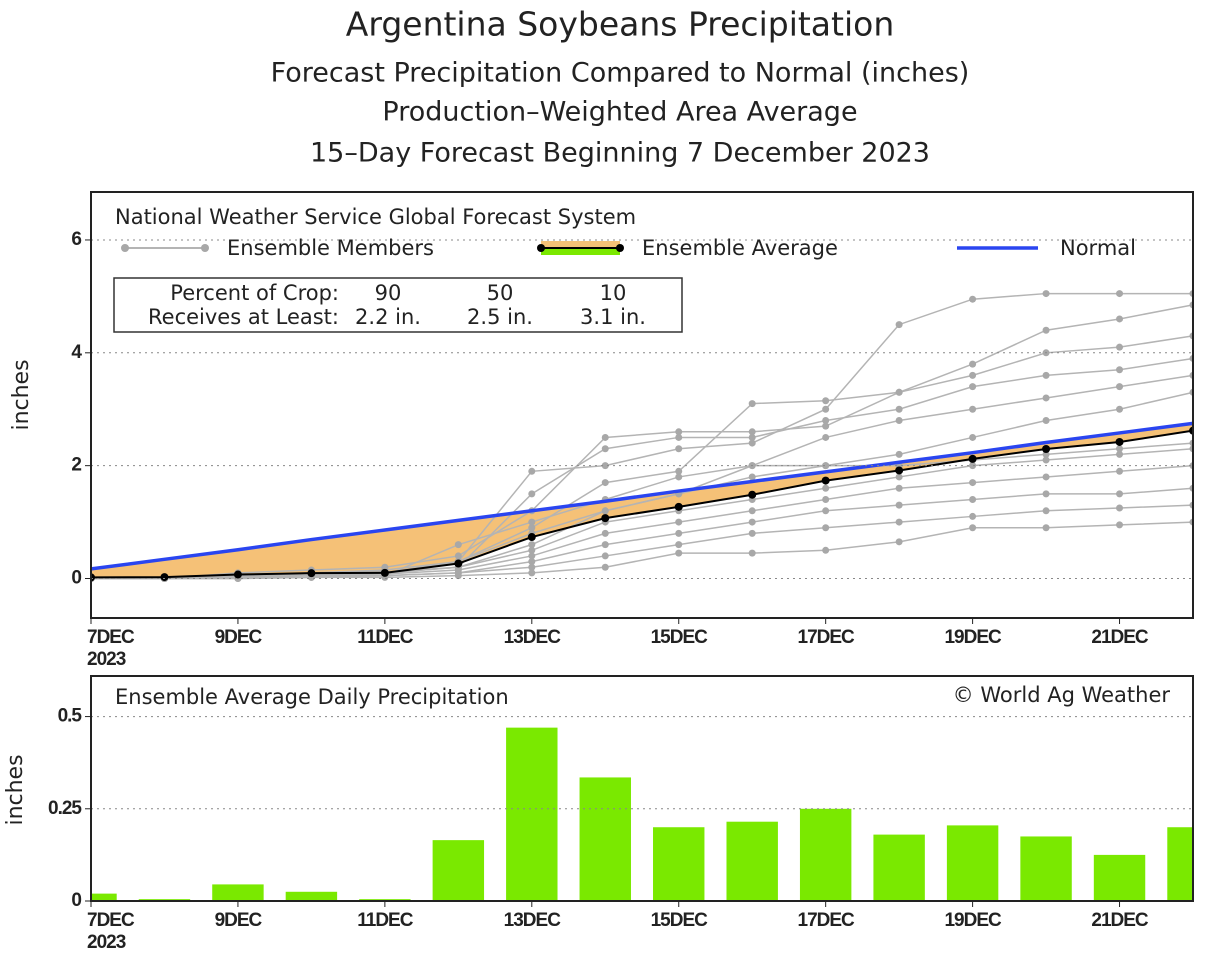  What do you see at coordinates (106, 659) in the screenshot?
I see `x-year-label: 2023` at bounding box center [106, 659].